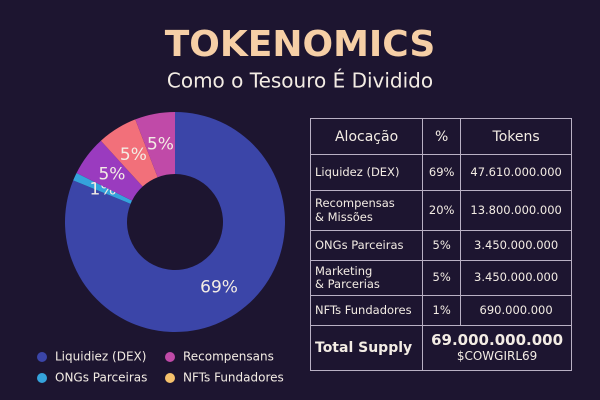 This screenshot has height=400, width=600. I want to click on total-row: Total Supply 69.000.000.000 $COWGIRL69, so click(440, 348).